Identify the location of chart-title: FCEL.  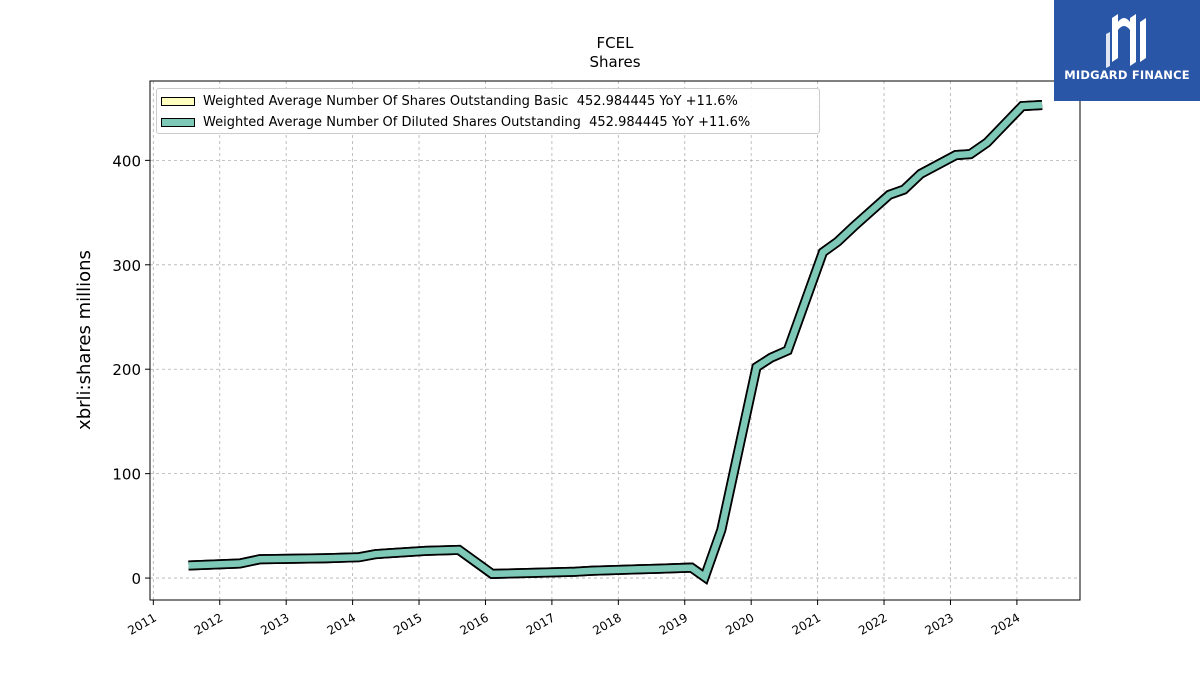
(616, 43).